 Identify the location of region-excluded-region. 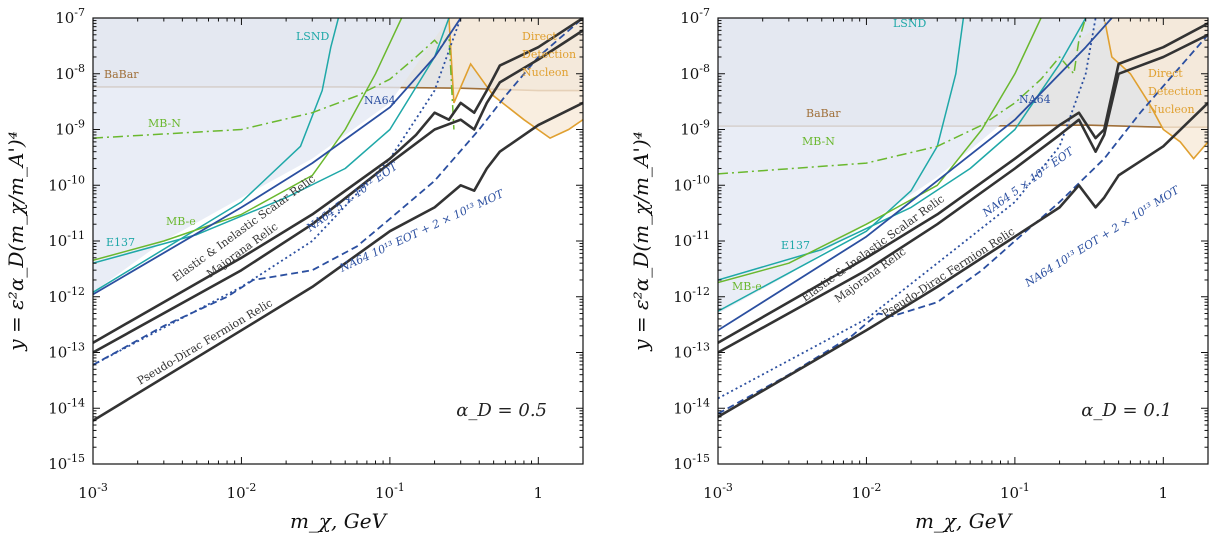
(271, 155).